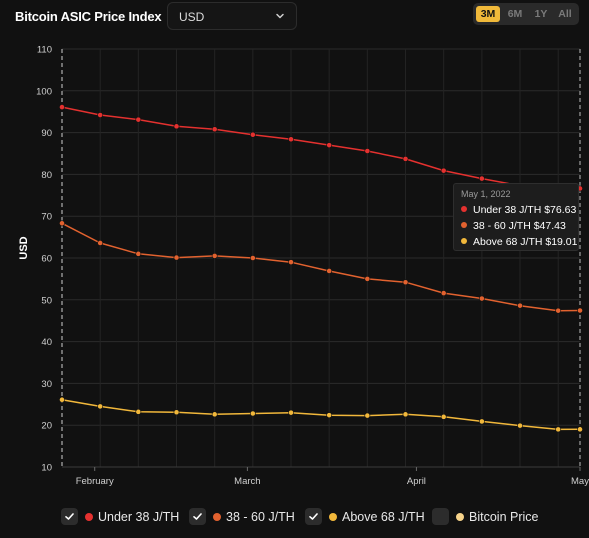 This screenshot has width=589, height=538. I want to click on tooltip-row-label: Above 68 J/TH, so click(508, 242).